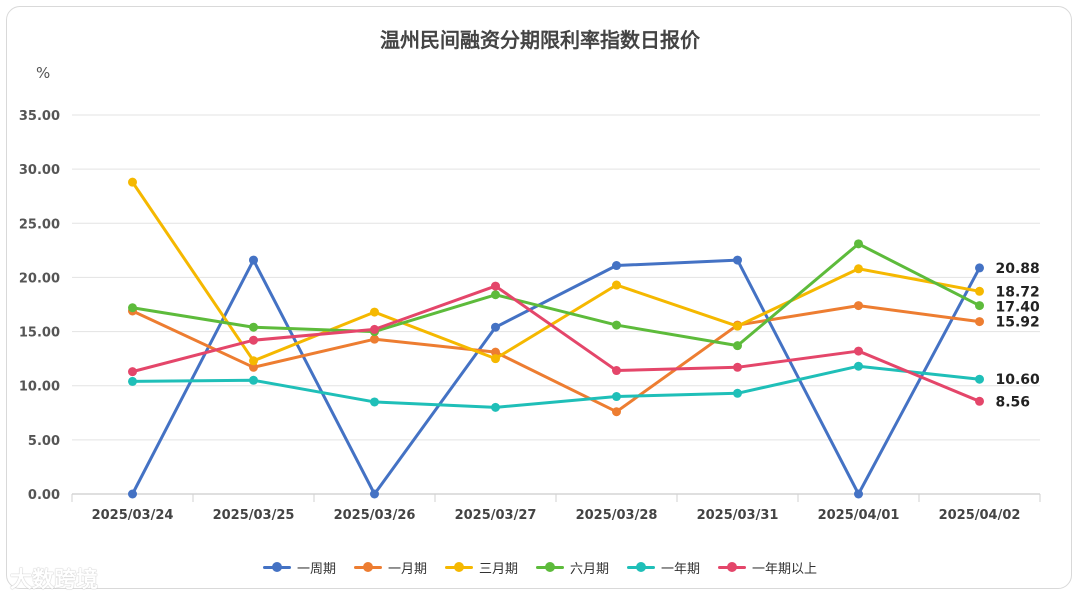 The image size is (1080, 597). I want to click on x-tick-label: 2025/03/28, so click(617, 515).